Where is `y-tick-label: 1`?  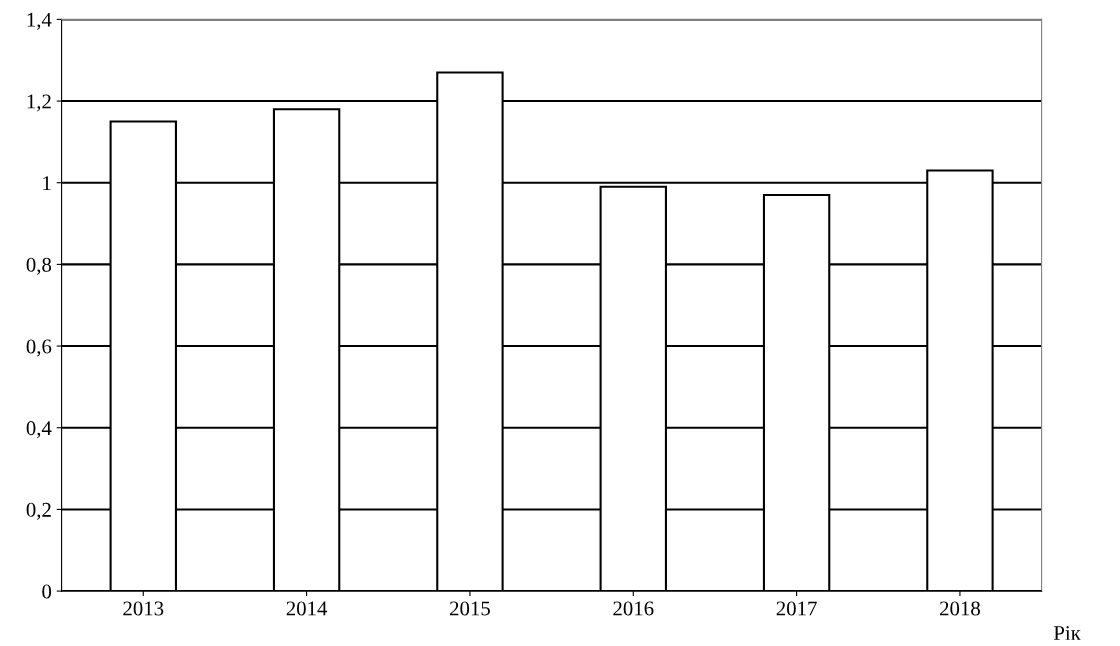
y-tick-label: 1 is located at coordinates (47, 183).